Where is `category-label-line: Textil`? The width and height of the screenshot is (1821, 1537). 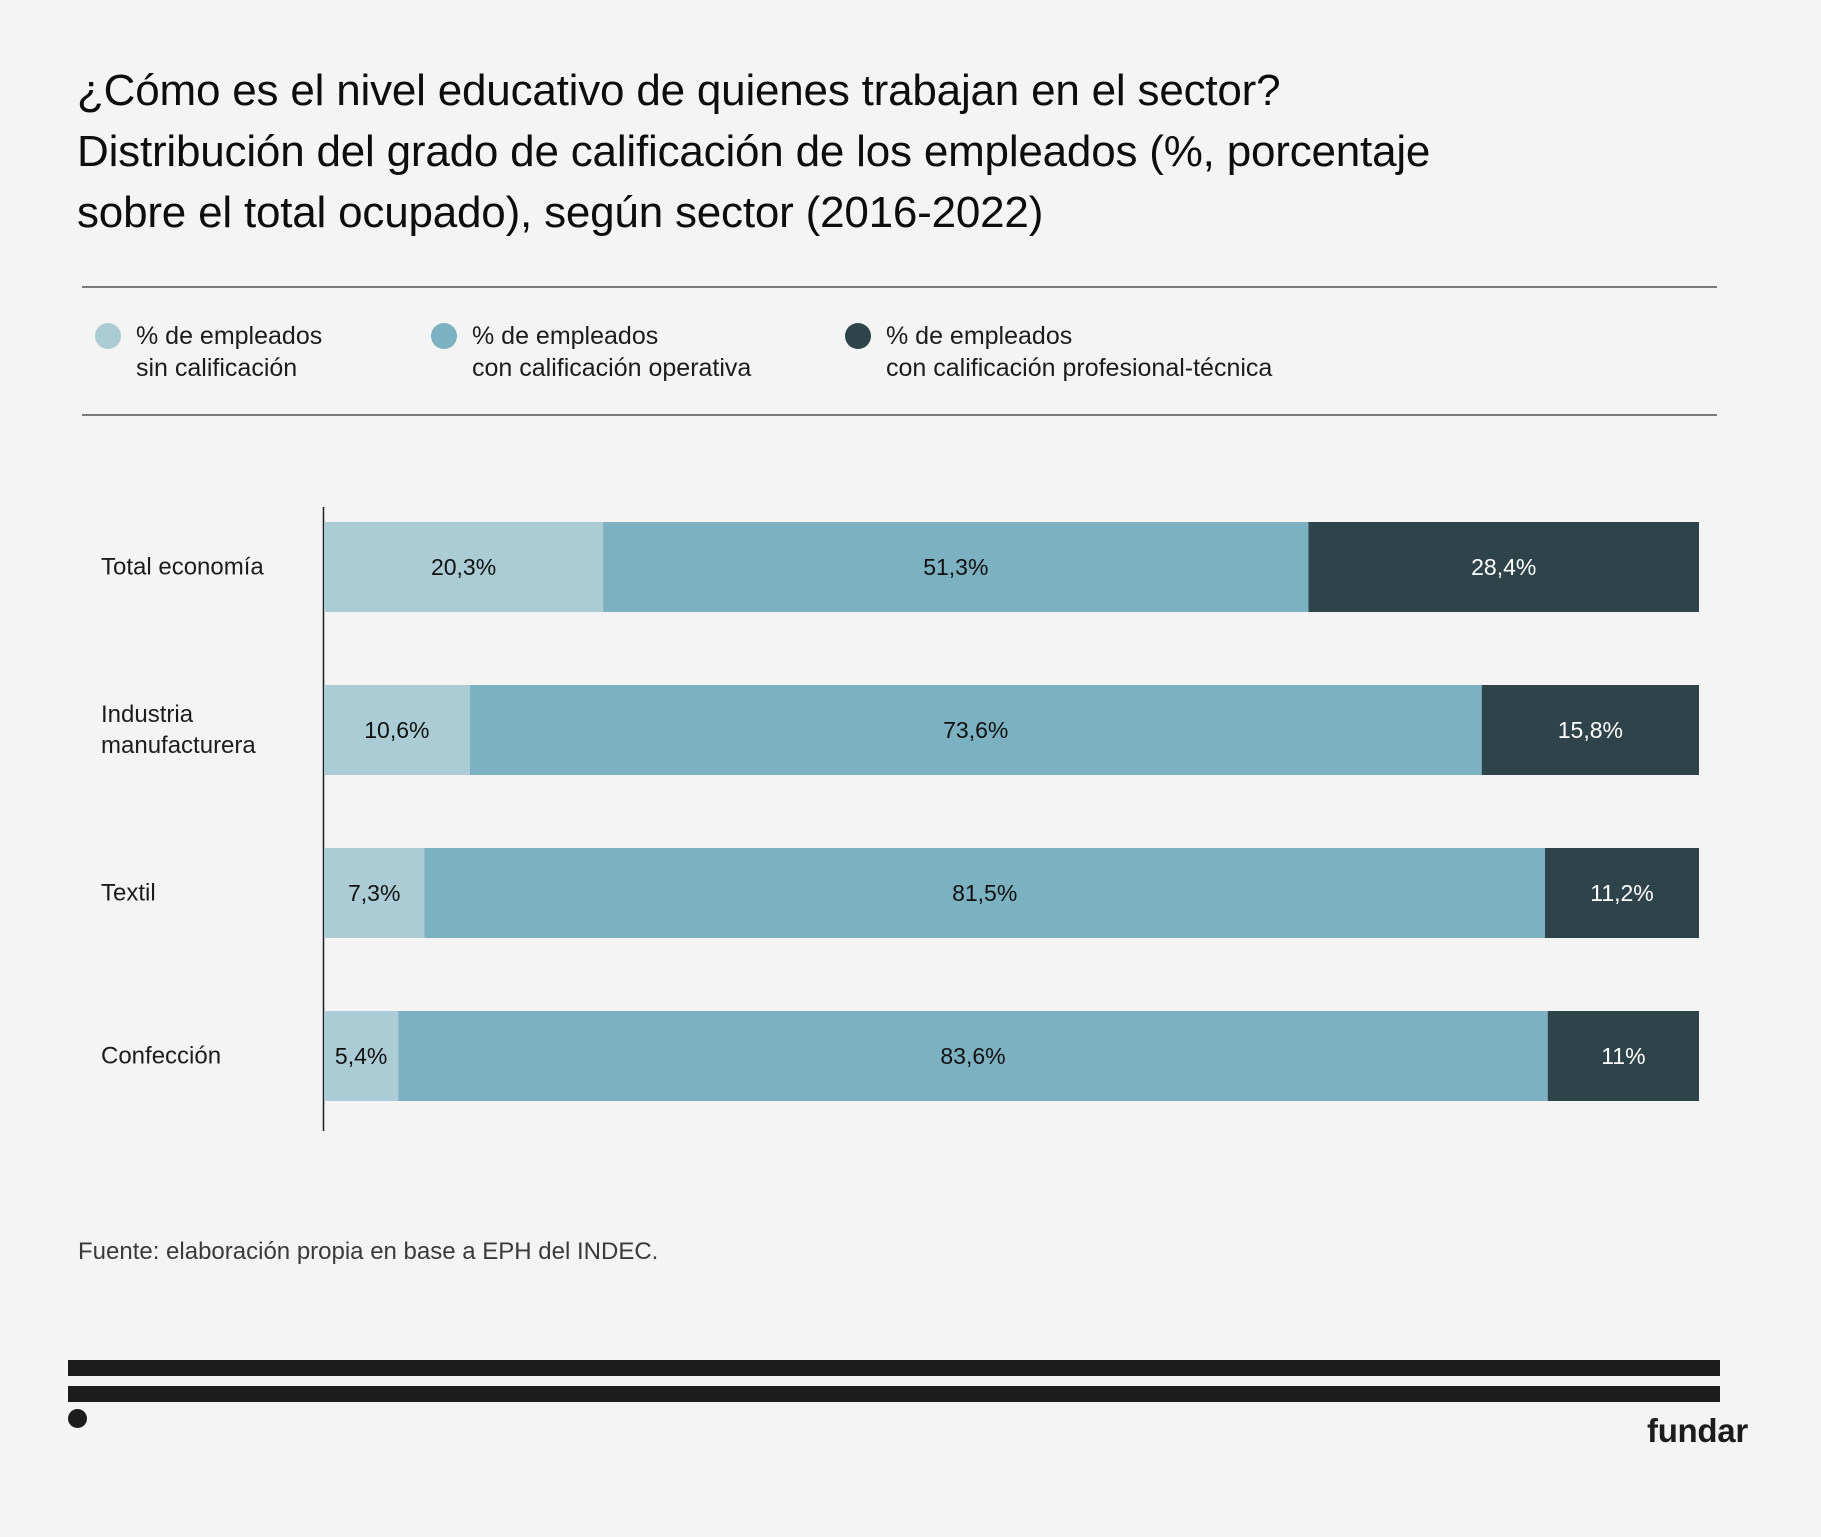 category-label-line: Textil is located at coordinates (128, 893).